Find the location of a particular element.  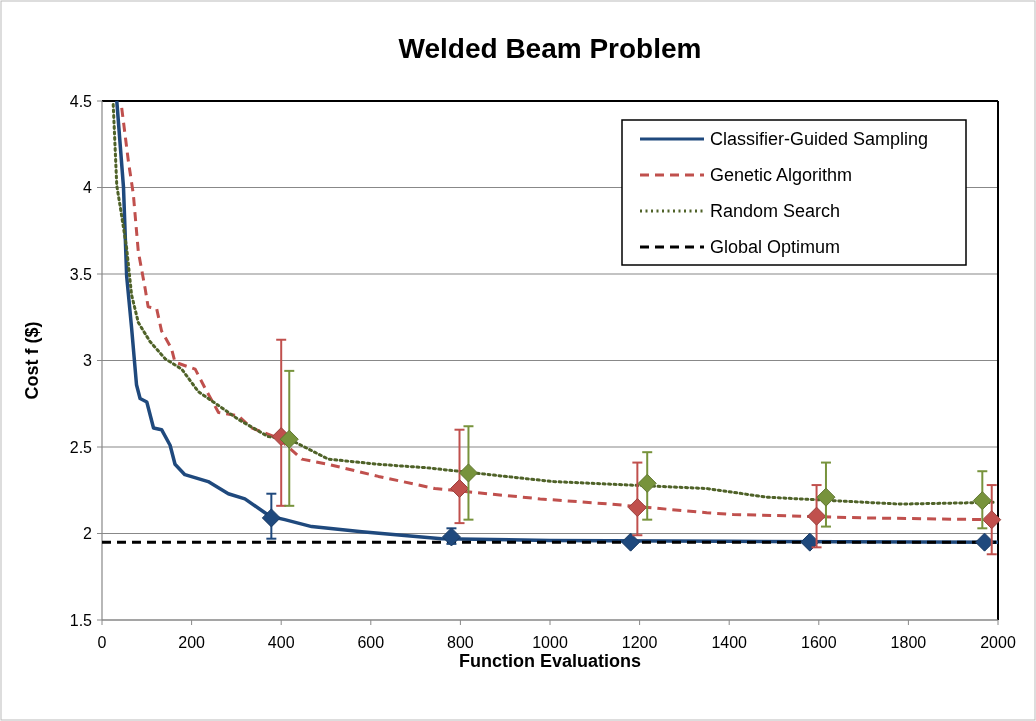

y-tick-label: 3.5 is located at coordinates (81, 274).